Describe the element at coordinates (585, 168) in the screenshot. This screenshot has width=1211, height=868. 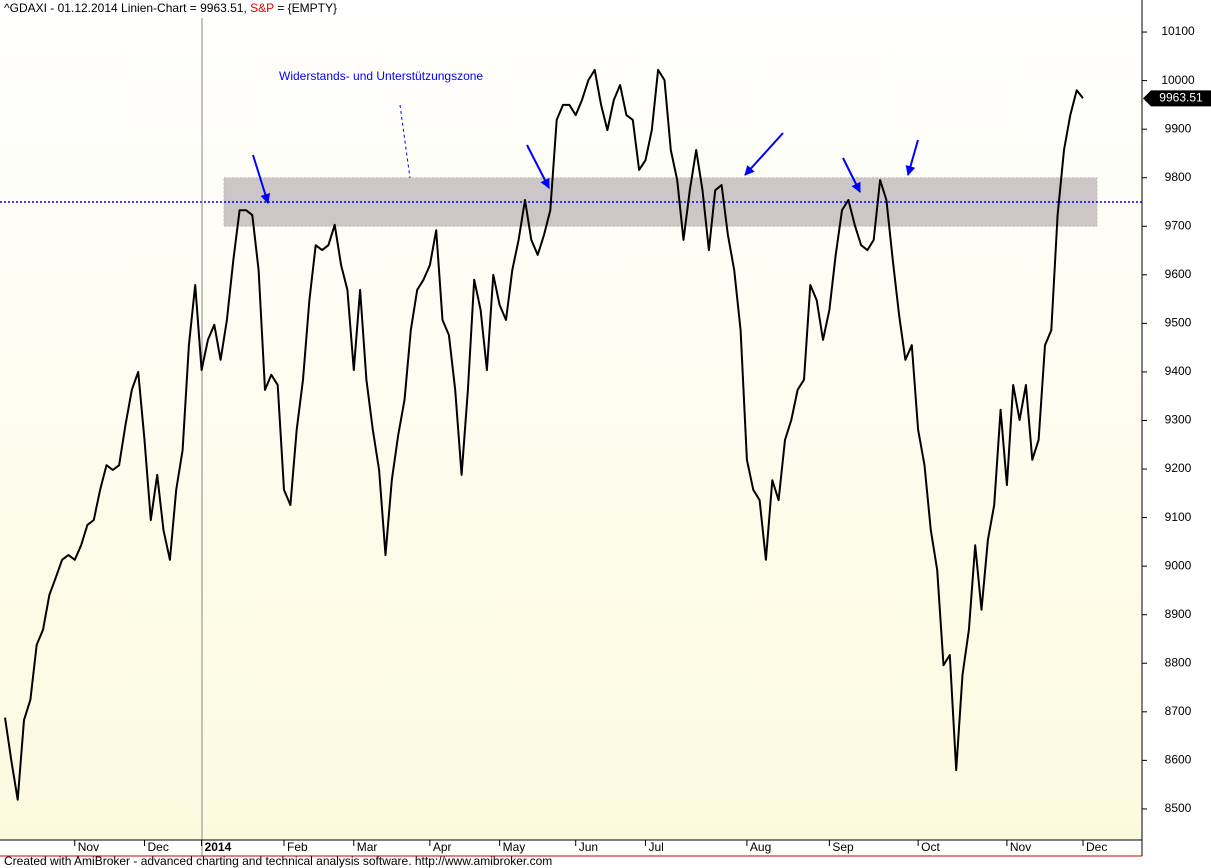
I see `arrows` at that location.